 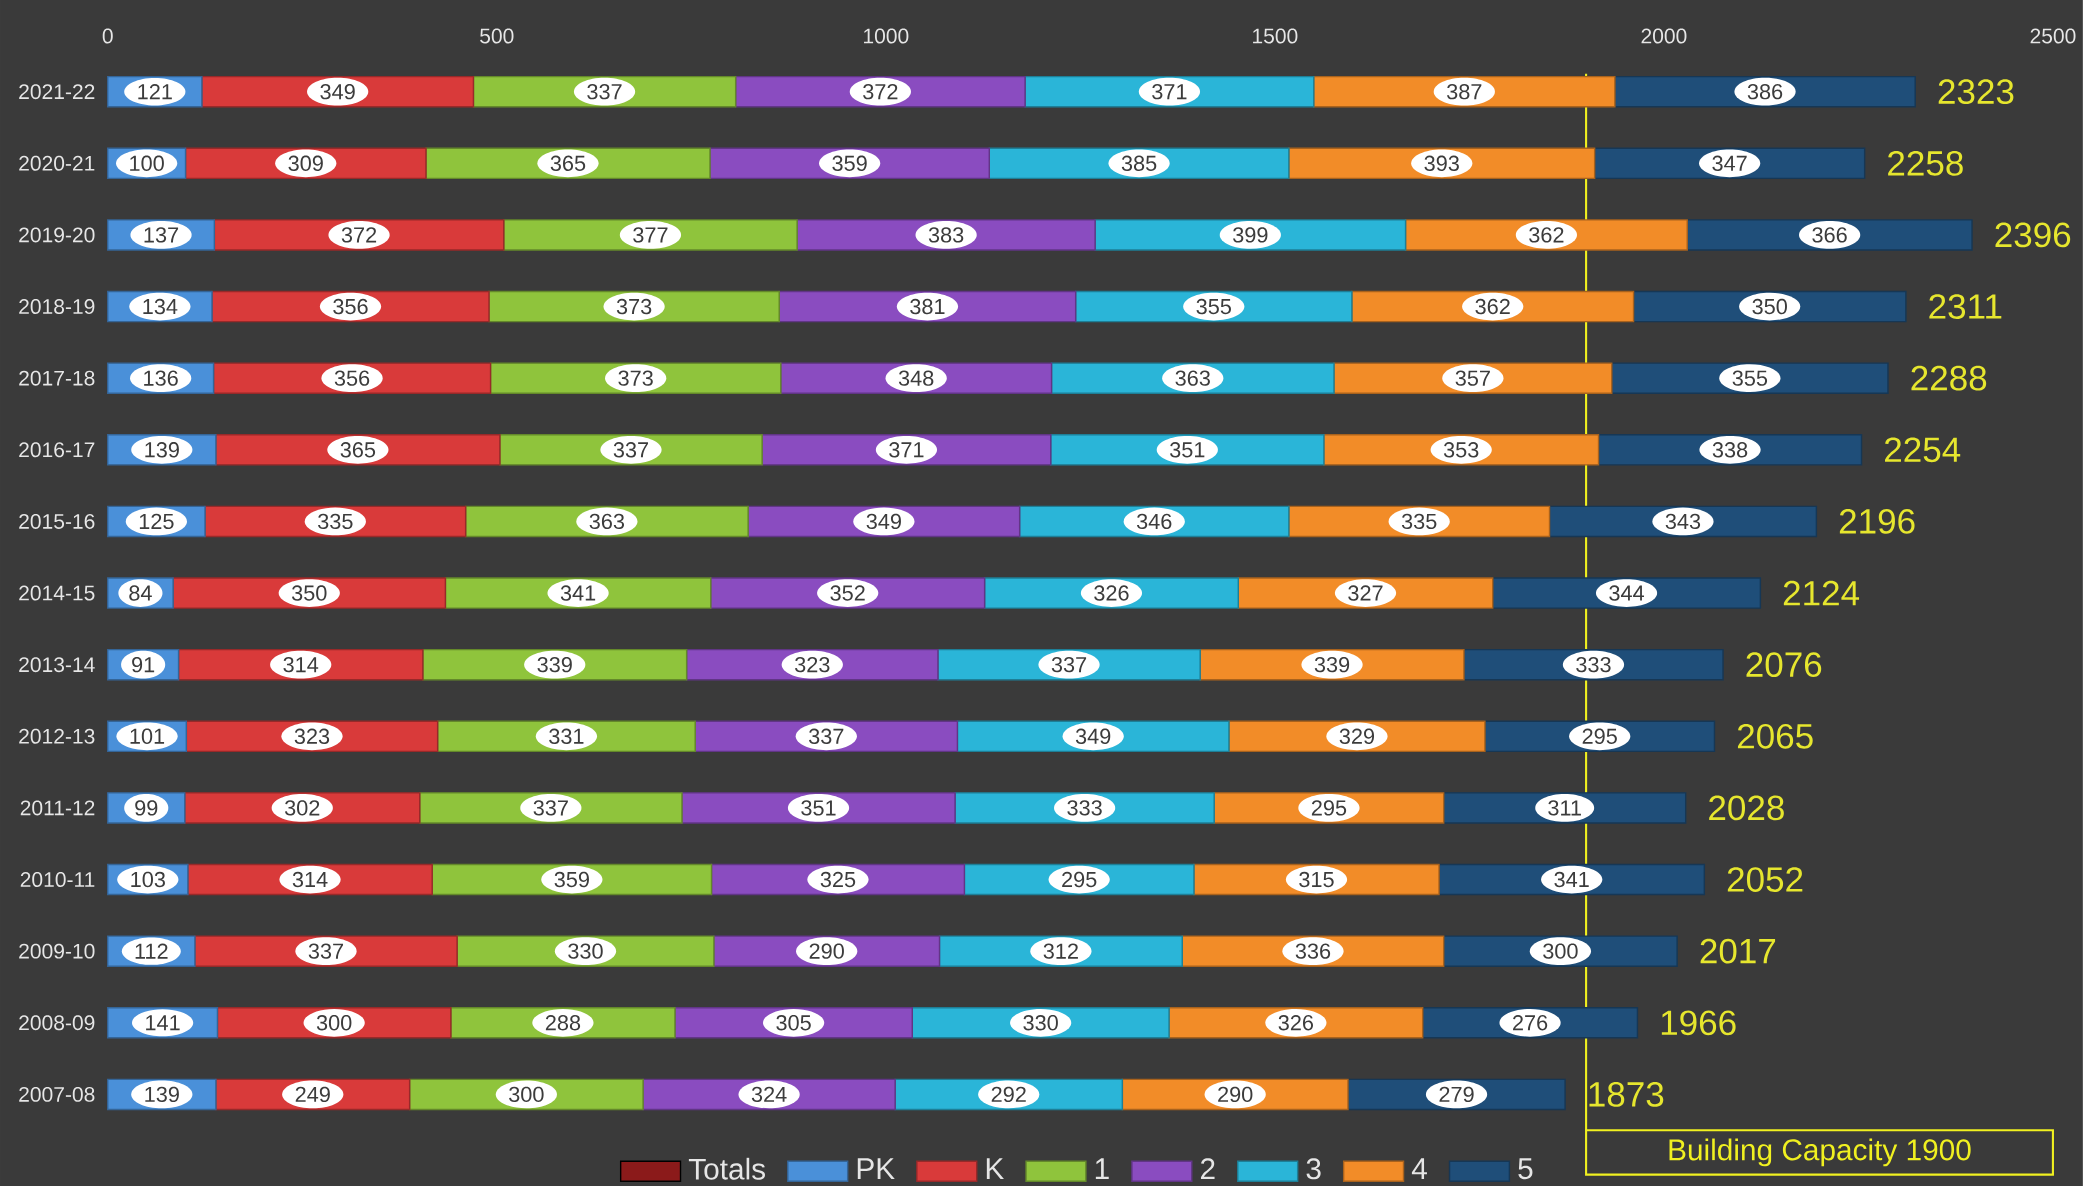 I want to click on y-tick-label: 2008-09, so click(x=57, y=1023).